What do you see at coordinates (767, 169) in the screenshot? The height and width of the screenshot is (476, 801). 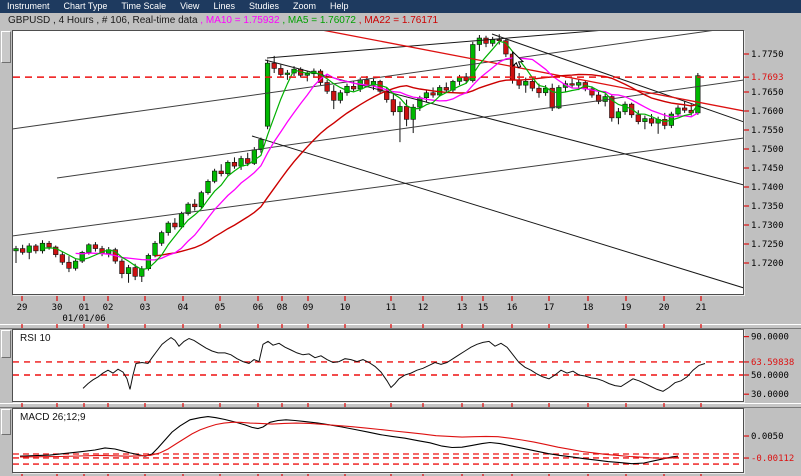 I see `axis-label: 1.7450` at bounding box center [767, 169].